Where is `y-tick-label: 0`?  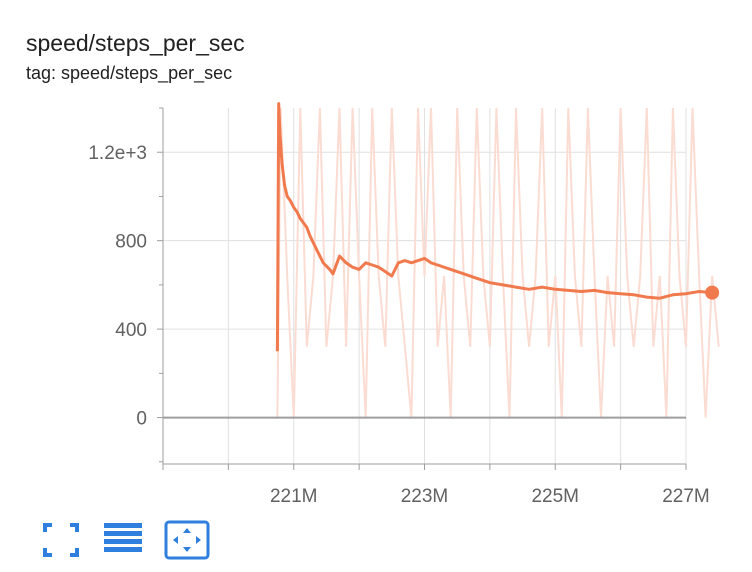
y-tick-label: 0 is located at coordinates (141, 419).